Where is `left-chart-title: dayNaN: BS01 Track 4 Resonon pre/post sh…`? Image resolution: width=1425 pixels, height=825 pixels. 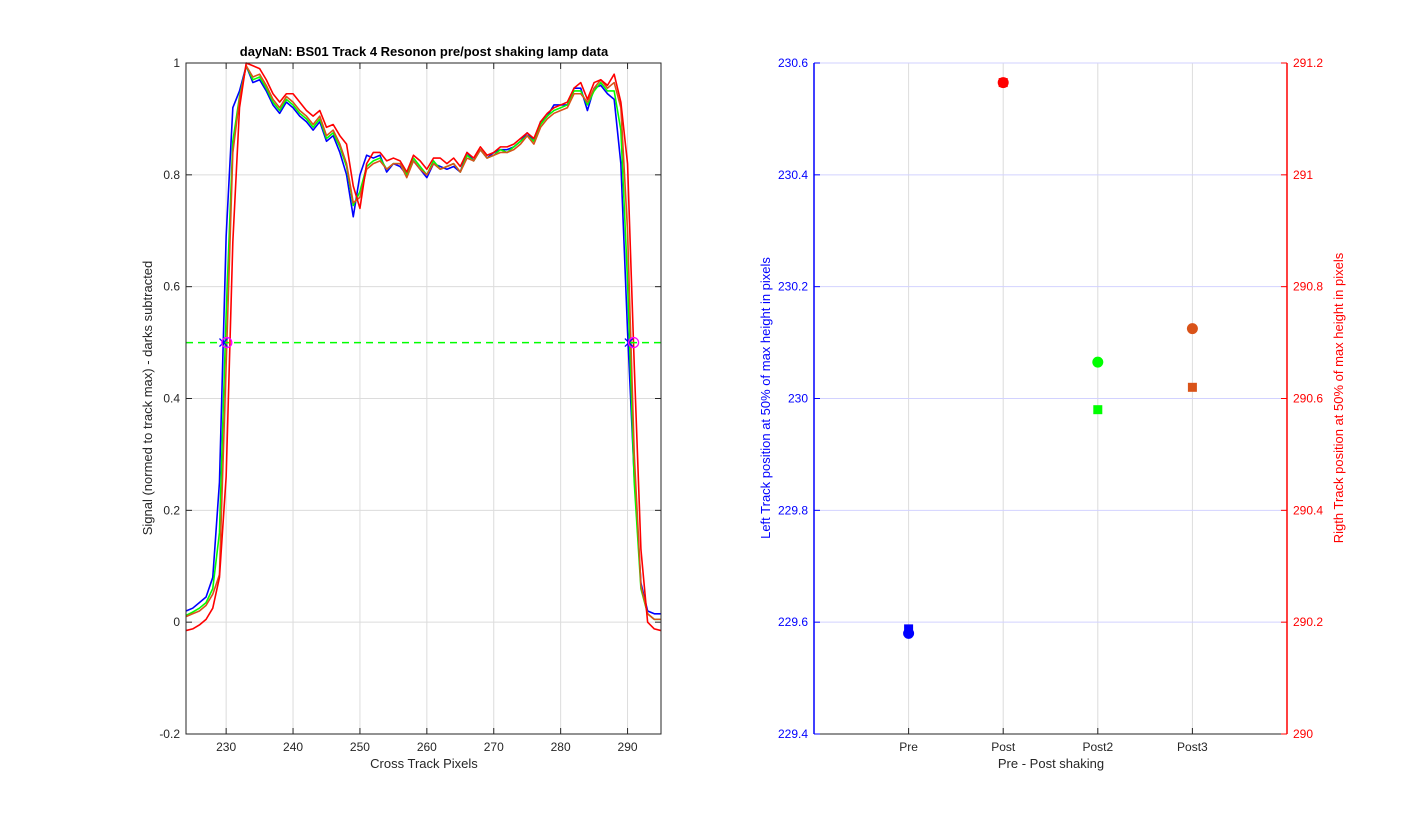
left-chart-title: dayNaN: BS01 Track 4 Resonon pre/post sh… is located at coordinates (424, 51).